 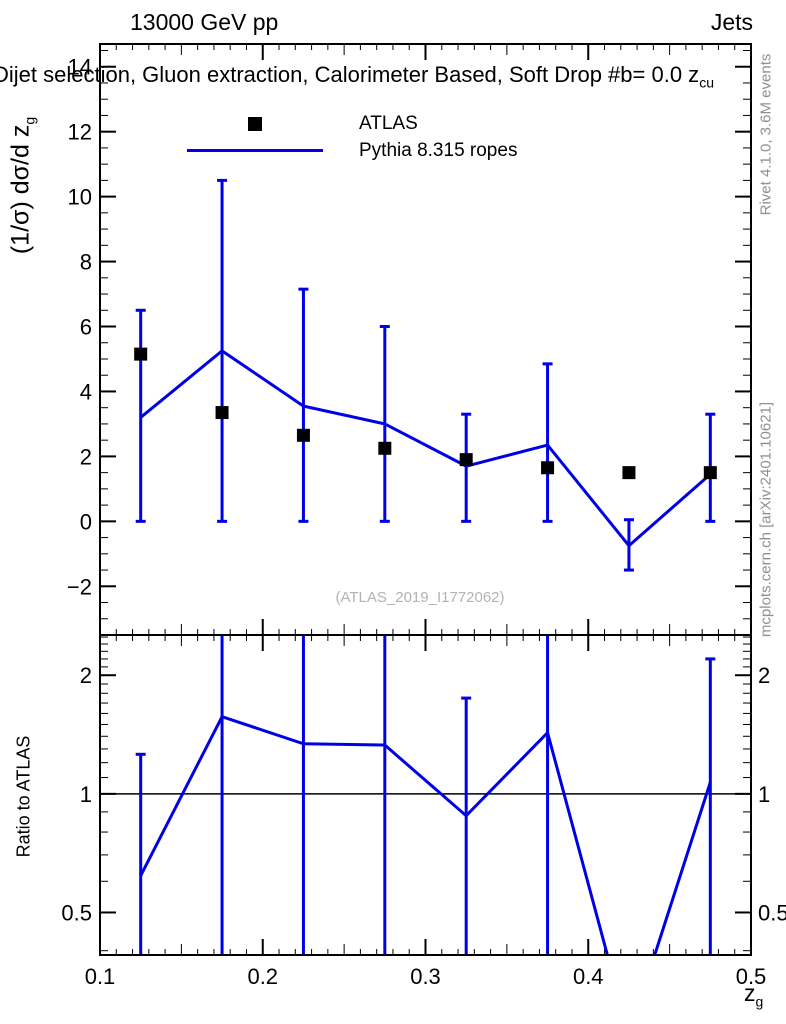 What do you see at coordinates (86, 391) in the screenshot?
I see `svg-text: 4` at bounding box center [86, 391].